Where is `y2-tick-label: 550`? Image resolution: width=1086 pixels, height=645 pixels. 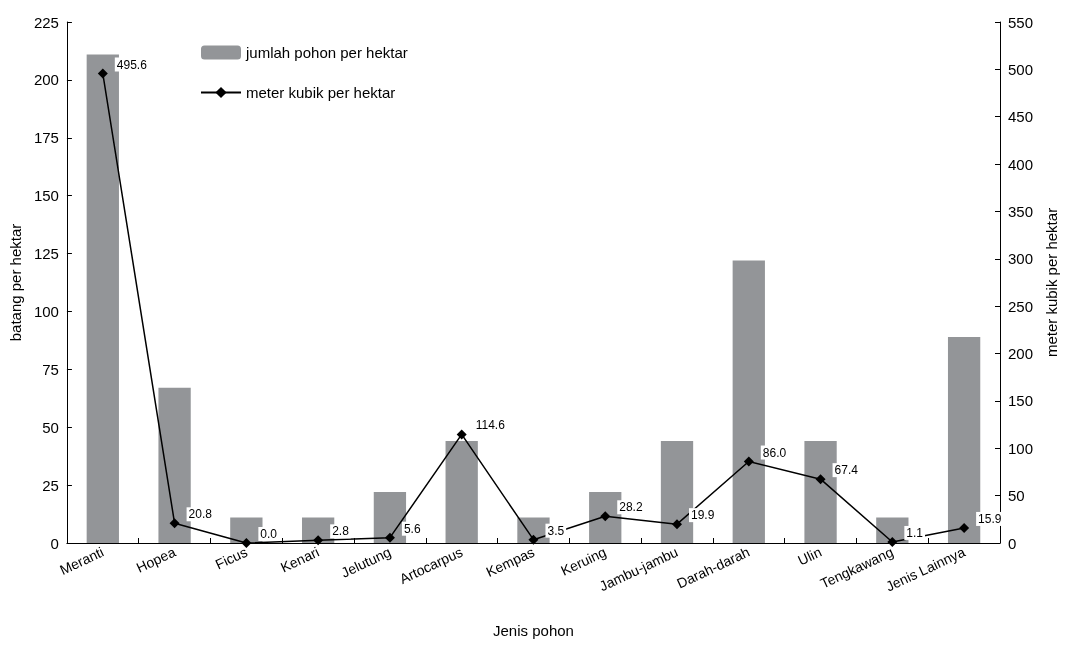 y2-tick-label: 550 is located at coordinates (1021, 22).